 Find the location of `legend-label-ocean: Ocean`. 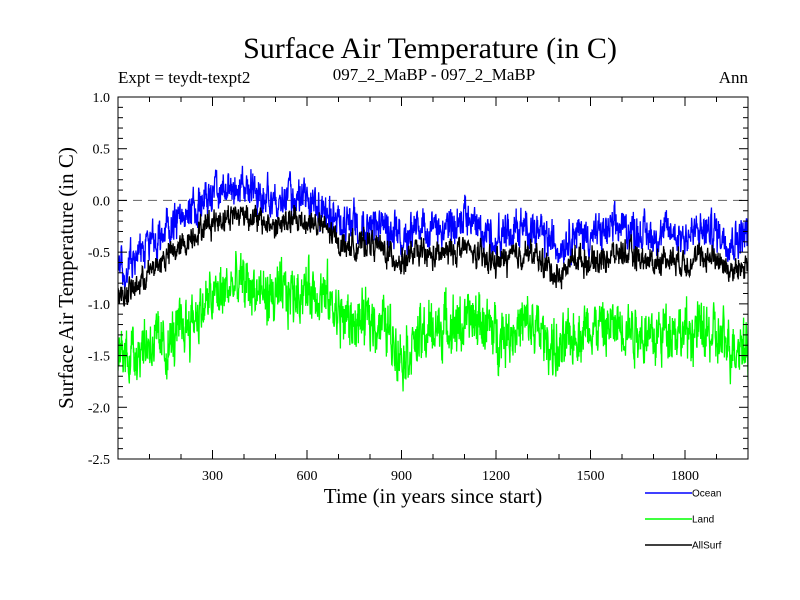

legend-label-ocean: Ocean is located at coordinates (706, 494).